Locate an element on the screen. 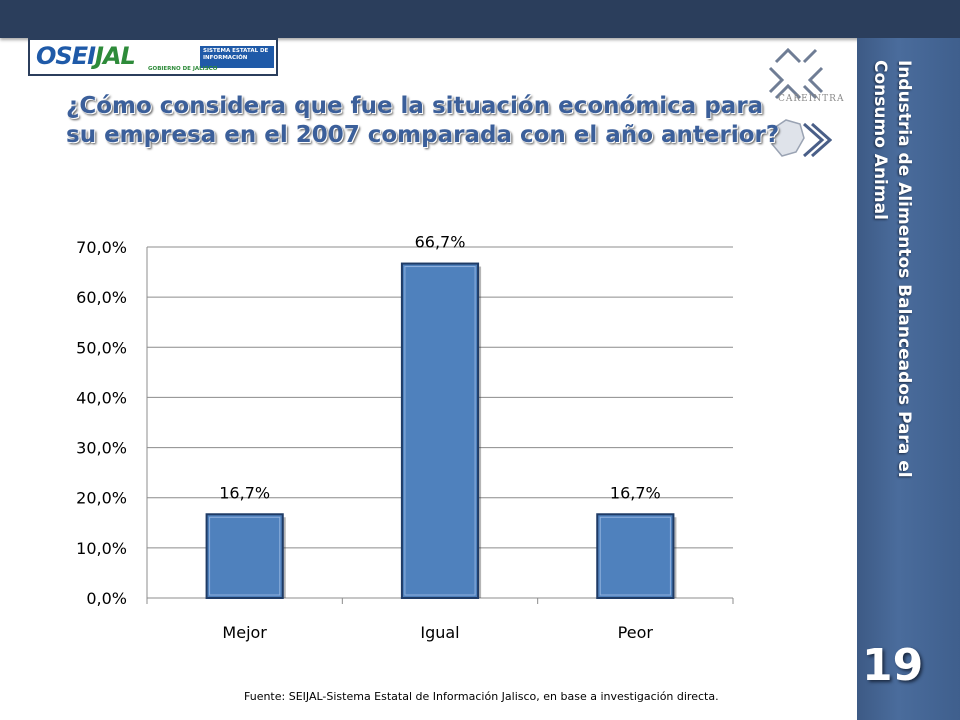 The height and width of the screenshot is (720, 960). logo-name-b: JAL is located at coordinates (115, 56).